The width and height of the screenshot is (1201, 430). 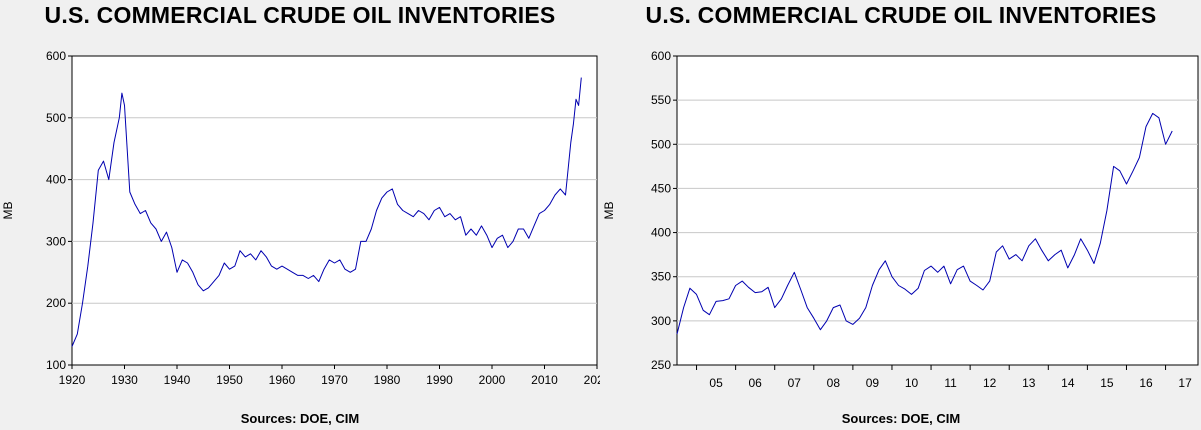 What do you see at coordinates (492, 380) in the screenshot?
I see `x-tick-label: 2000` at bounding box center [492, 380].